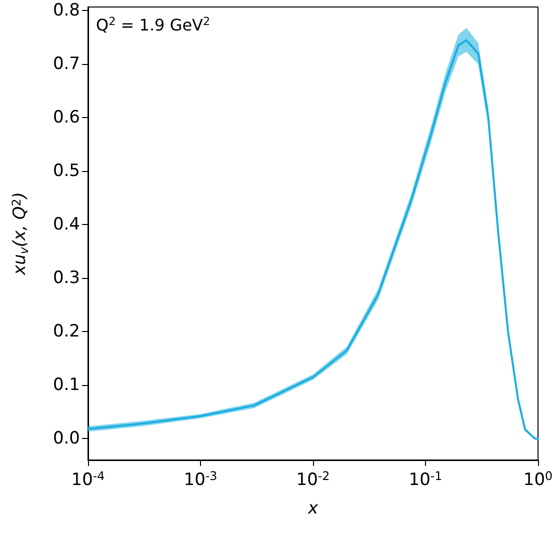  What do you see at coordinates (312, 508) in the screenshot?
I see `x-axis-title: x` at bounding box center [312, 508].